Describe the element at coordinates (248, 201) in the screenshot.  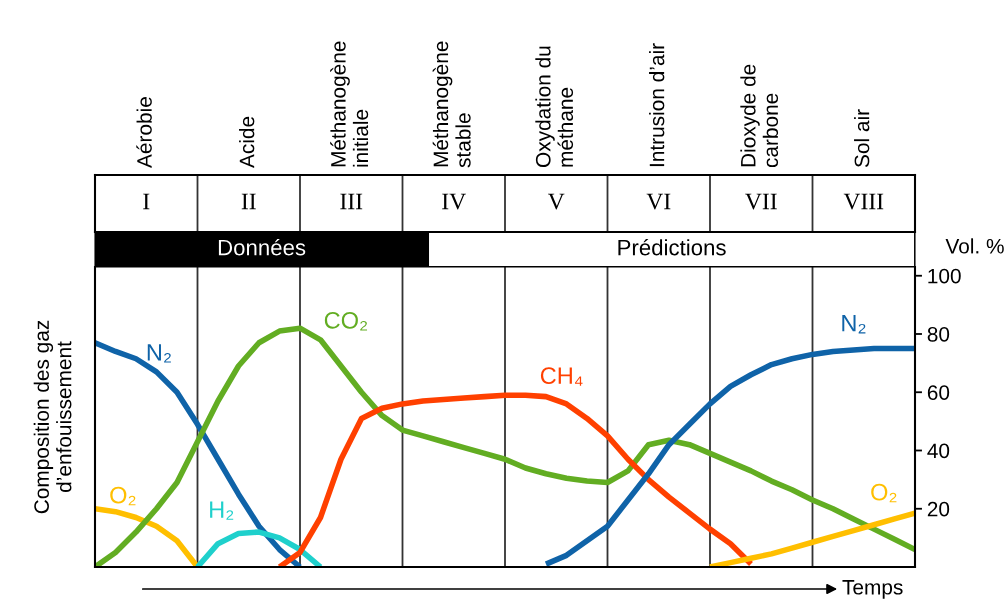
I see `text: II` at that location.